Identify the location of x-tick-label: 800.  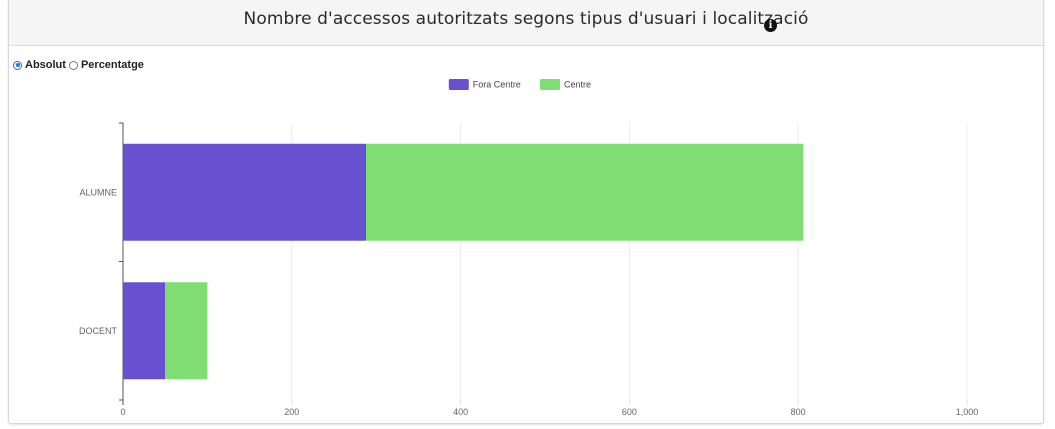
(798, 412).